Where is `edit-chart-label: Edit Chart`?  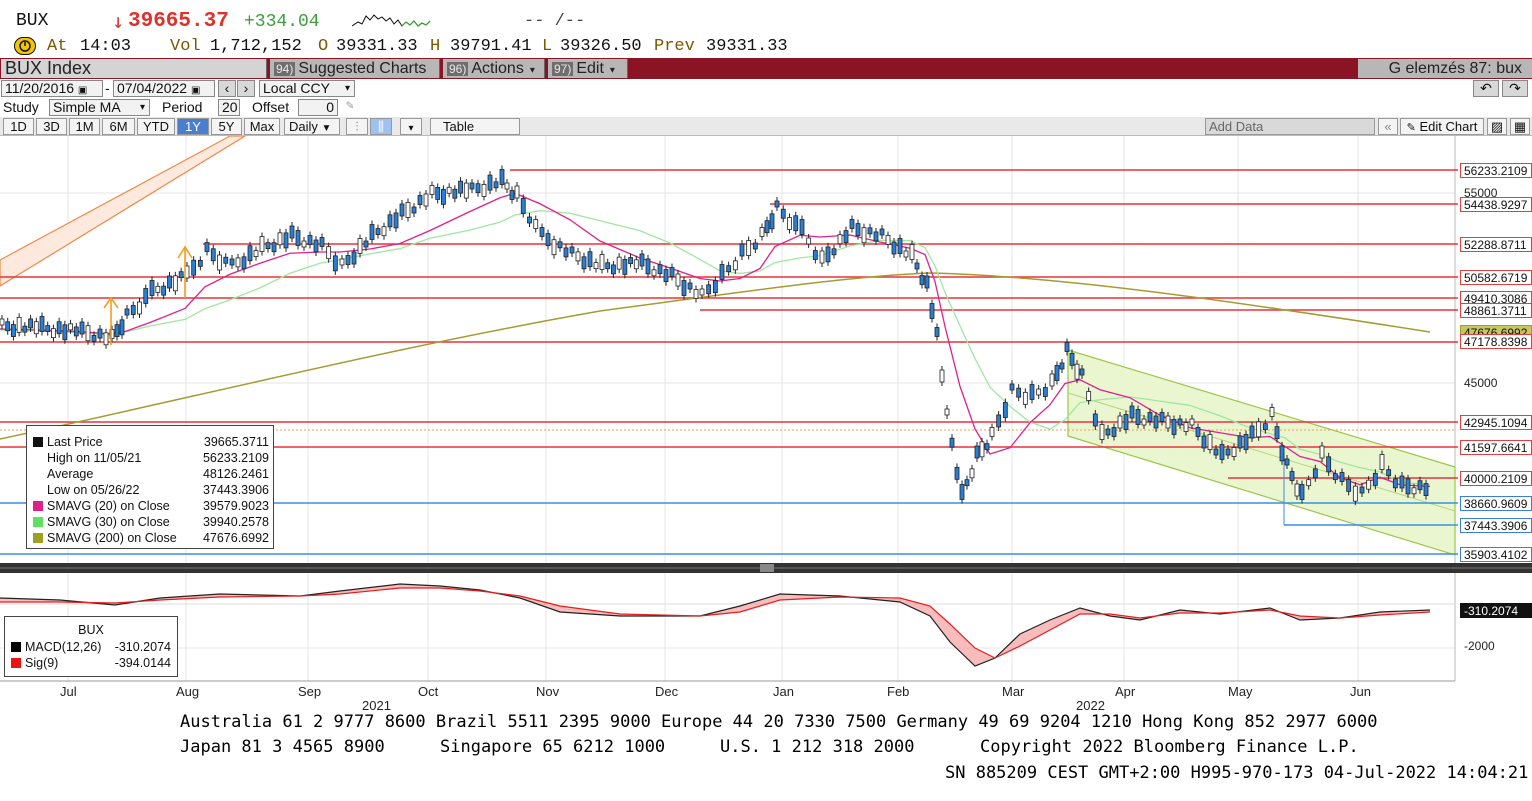 edit-chart-label: Edit Chart is located at coordinates (1448, 126).